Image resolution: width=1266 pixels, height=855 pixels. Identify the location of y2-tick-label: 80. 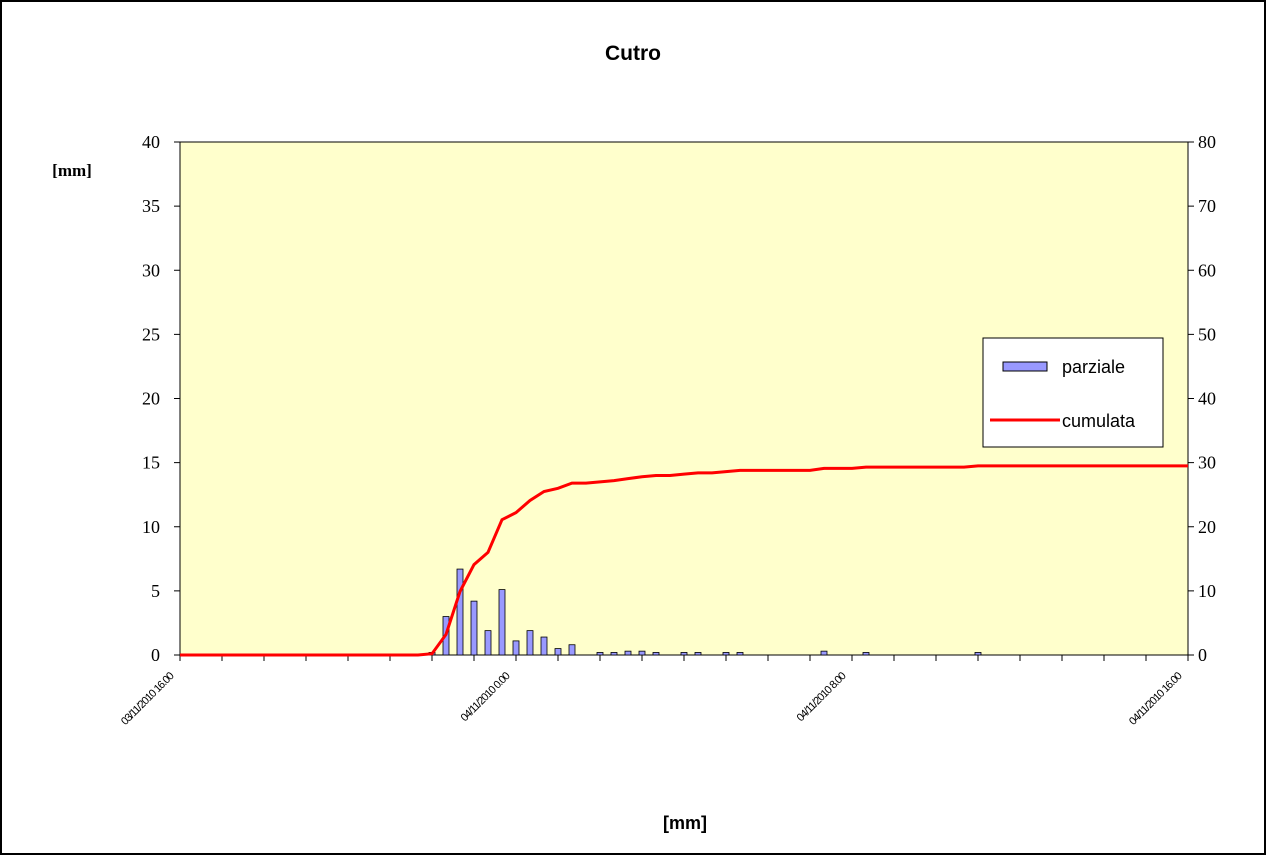
(1207, 142).